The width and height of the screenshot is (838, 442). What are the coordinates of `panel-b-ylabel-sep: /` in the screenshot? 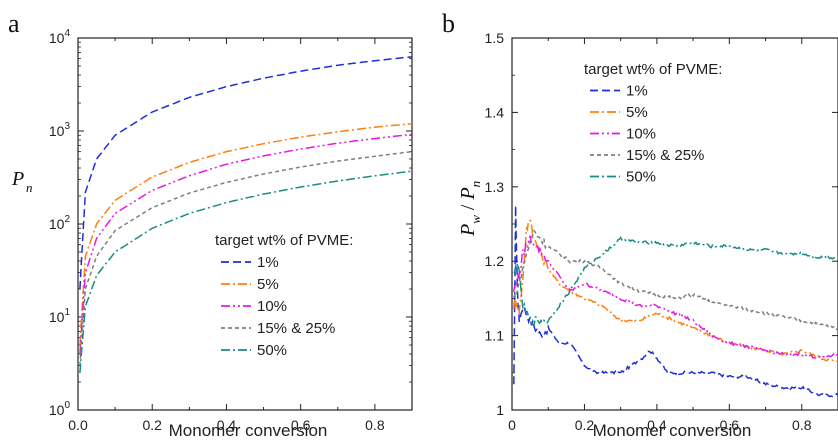 It's located at (468, 208).